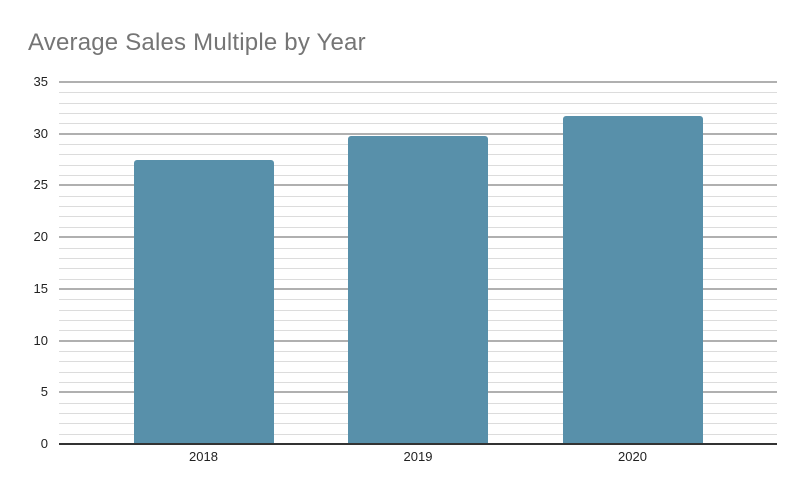  Describe the element at coordinates (40, 81) in the screenshot. I see `y-tick-label-35: 35` at that location.